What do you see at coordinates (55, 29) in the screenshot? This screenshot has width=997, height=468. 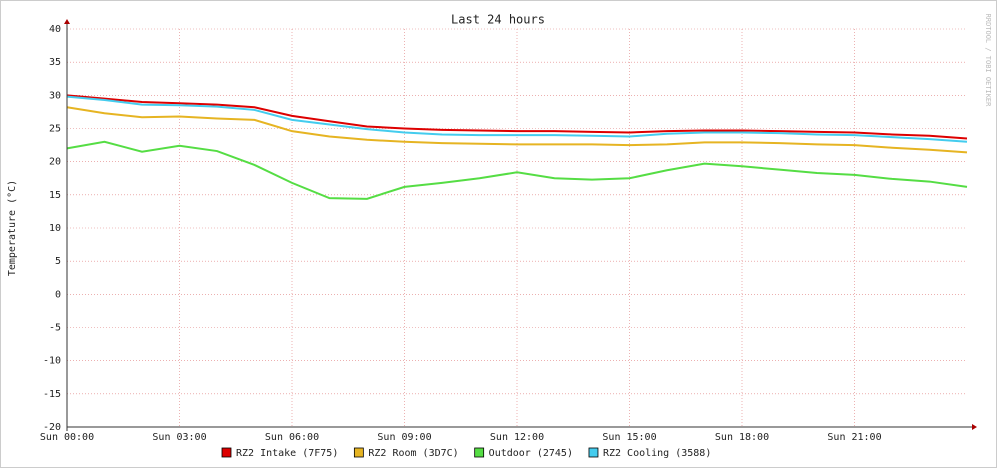 I see `y-tick-label: 40` at bounding box center [55, 29].